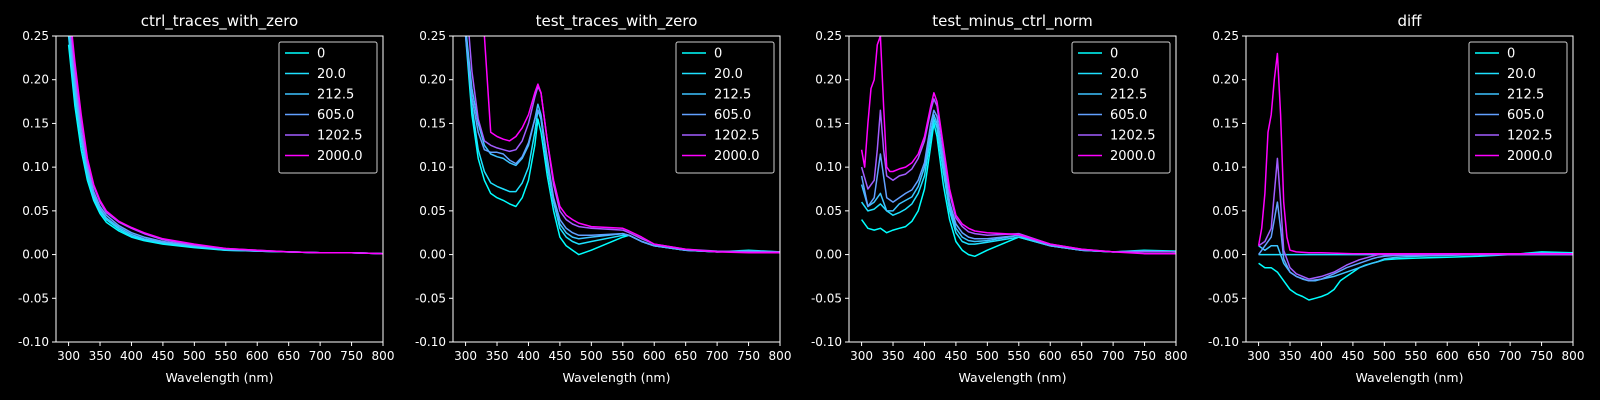 Image resolution: width=1600 pixels, height=400 pixels. What do you see at coordinates (1409, 21) in the screenshot?
I see `chart-title: diff` at bounding box center [1409, 21].